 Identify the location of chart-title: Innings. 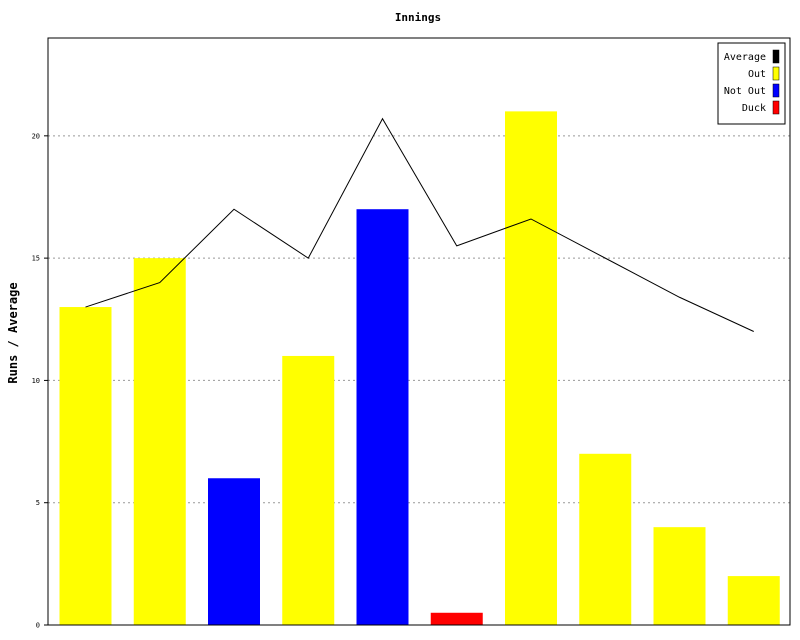
(418, 17).